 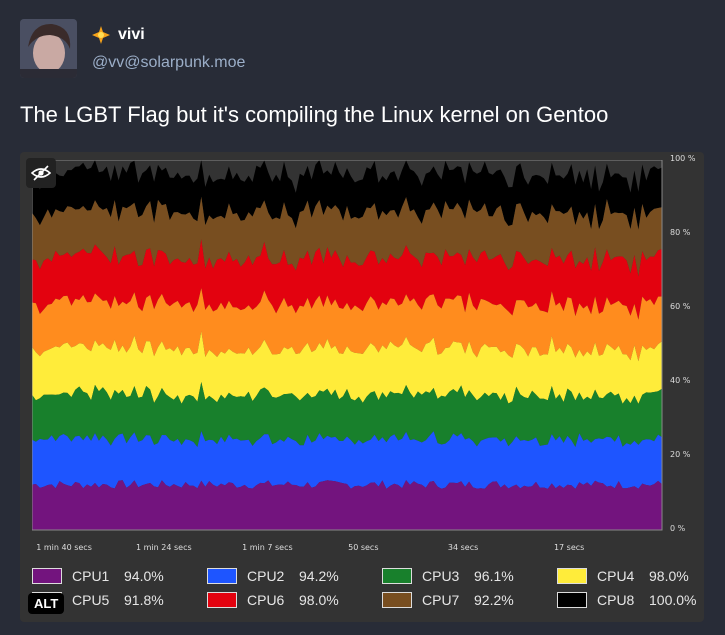 I want to click on alt-text-button: ALT, so click(x=46, y=603).